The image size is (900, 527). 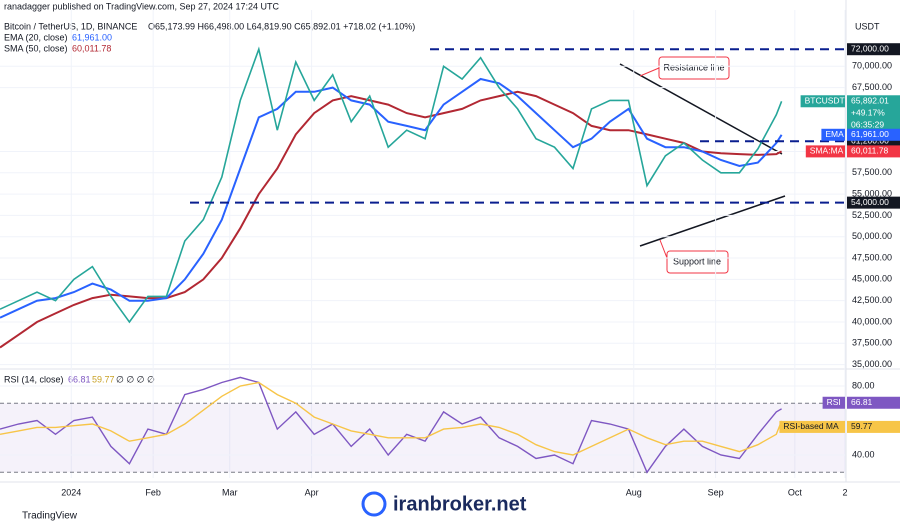 What do you see at coordinates (701, 109) in the screenshot?
I see `resistance-trendline` at bounding box center [701, 109].